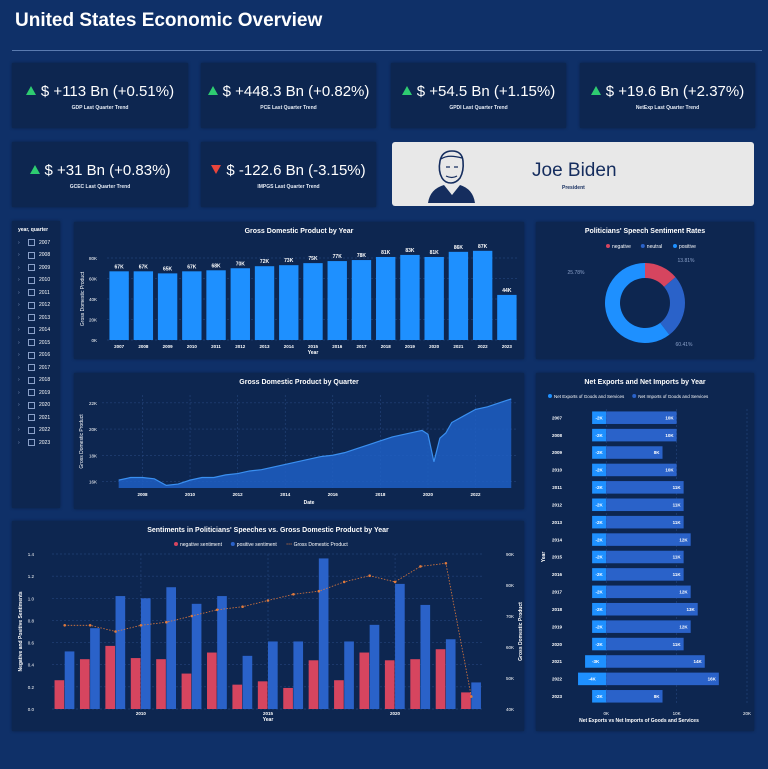 The height and width of the screenshot is (769, 768). What do you see at coordinates (747, 713) in the screenshot?
I see `x-tick-label: 20K` at bounding box center [747, 713].